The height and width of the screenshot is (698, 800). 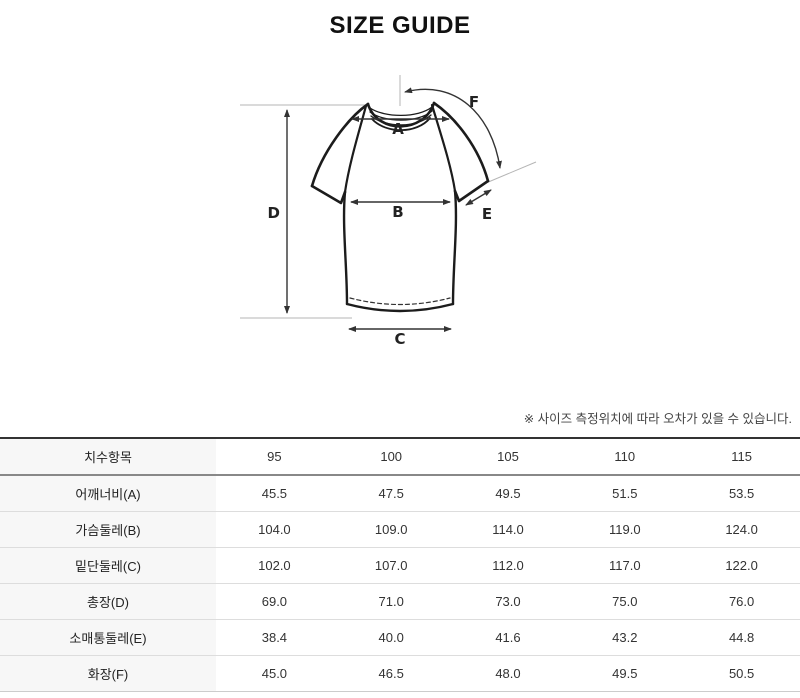 I want to click on value-cell: 50.5, so click(x=741, y=673).